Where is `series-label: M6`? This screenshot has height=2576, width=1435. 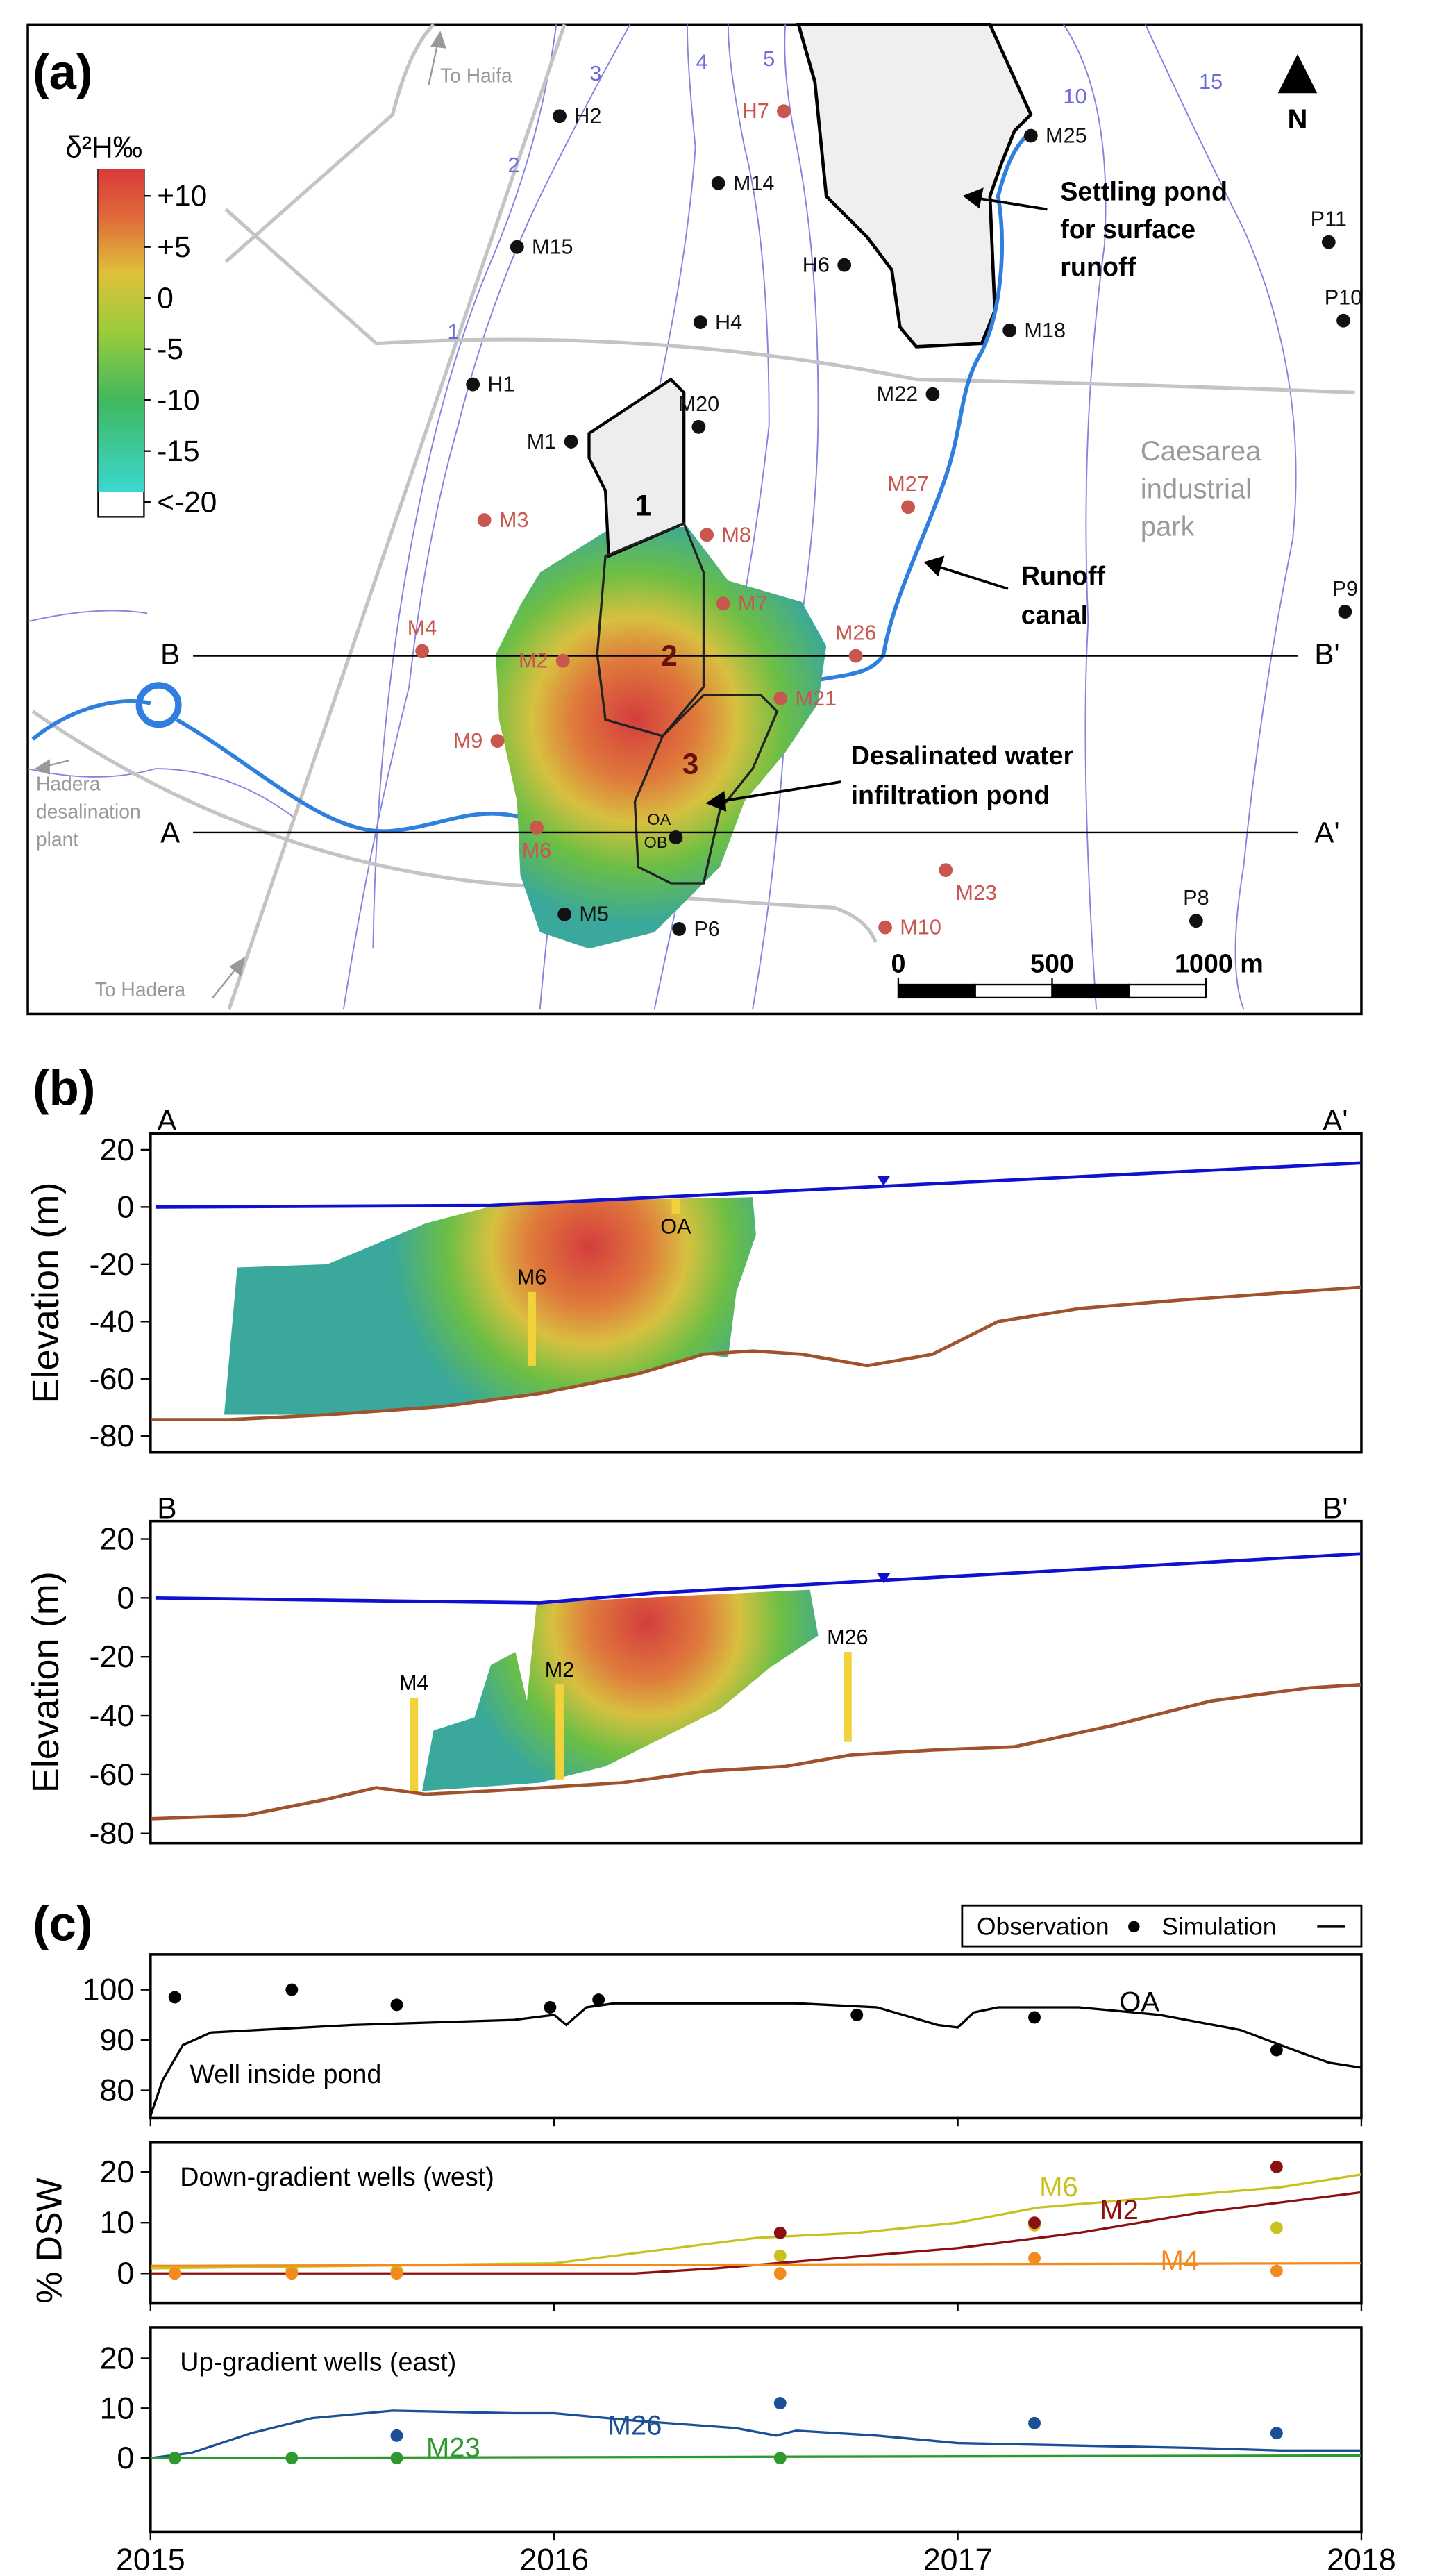 series-label: M6 is located at coordinates (1058, 2187).